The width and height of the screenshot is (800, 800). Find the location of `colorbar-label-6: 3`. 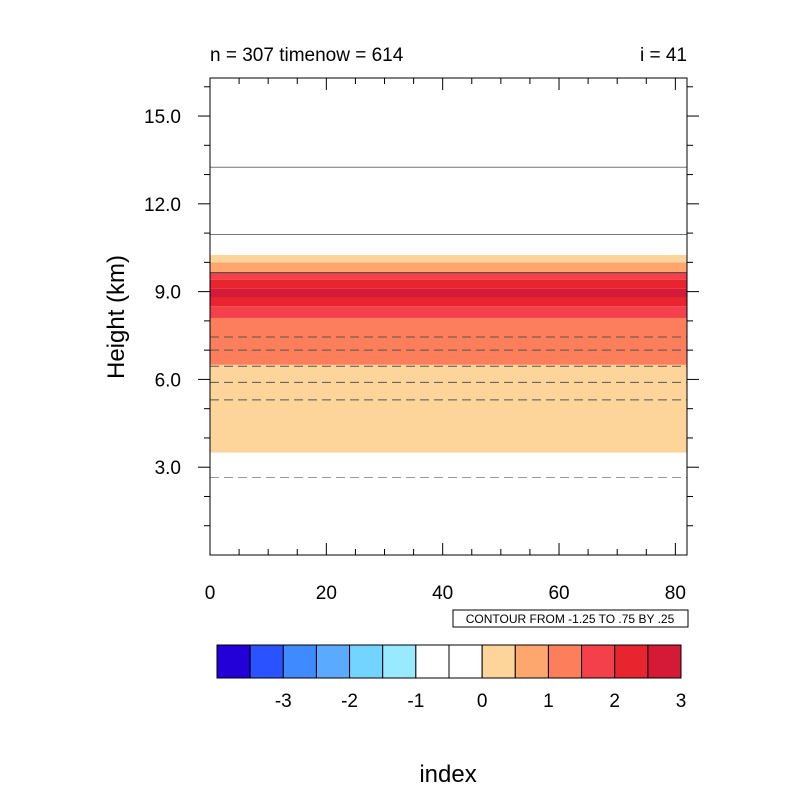

colorbar-label-6: 3 is located at coordinates (681, 701).